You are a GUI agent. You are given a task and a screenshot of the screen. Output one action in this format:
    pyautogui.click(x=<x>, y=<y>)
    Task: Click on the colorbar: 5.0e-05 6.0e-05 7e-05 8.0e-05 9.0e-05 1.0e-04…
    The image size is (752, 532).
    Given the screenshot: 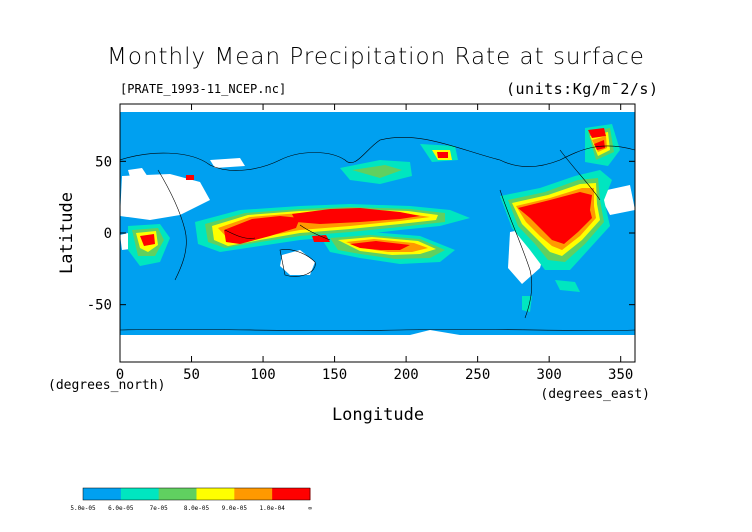 What is the action you would take?
    pyautogui.click(x=191, y=499)
    